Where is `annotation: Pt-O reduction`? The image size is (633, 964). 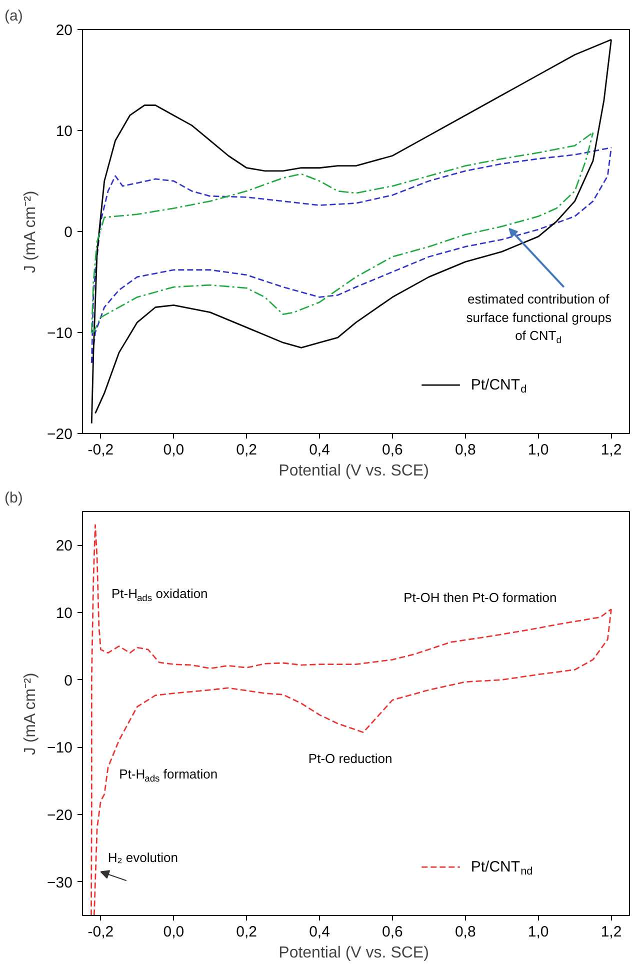
annotation: Pt-O reduction is located at coordinates (350, 758).